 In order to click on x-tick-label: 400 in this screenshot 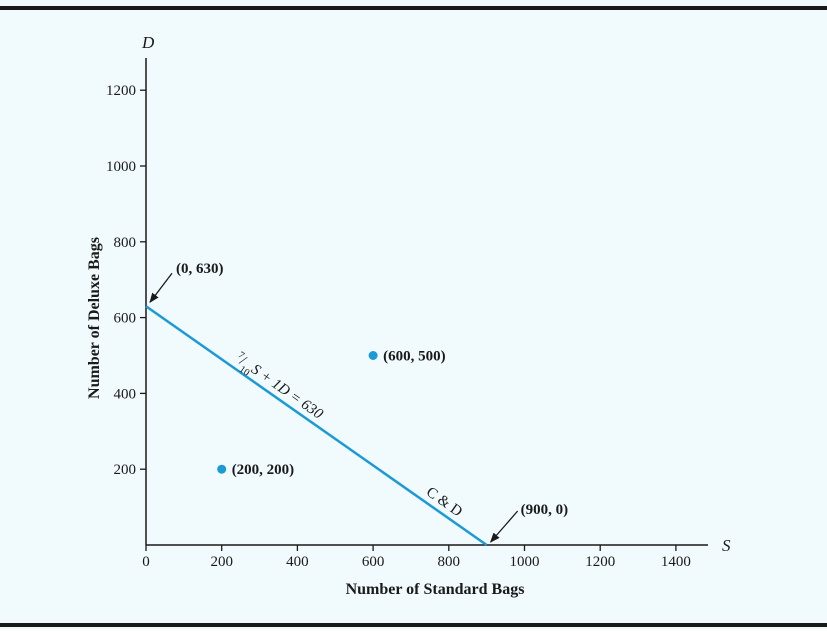, I will do `click(297, 562)`.